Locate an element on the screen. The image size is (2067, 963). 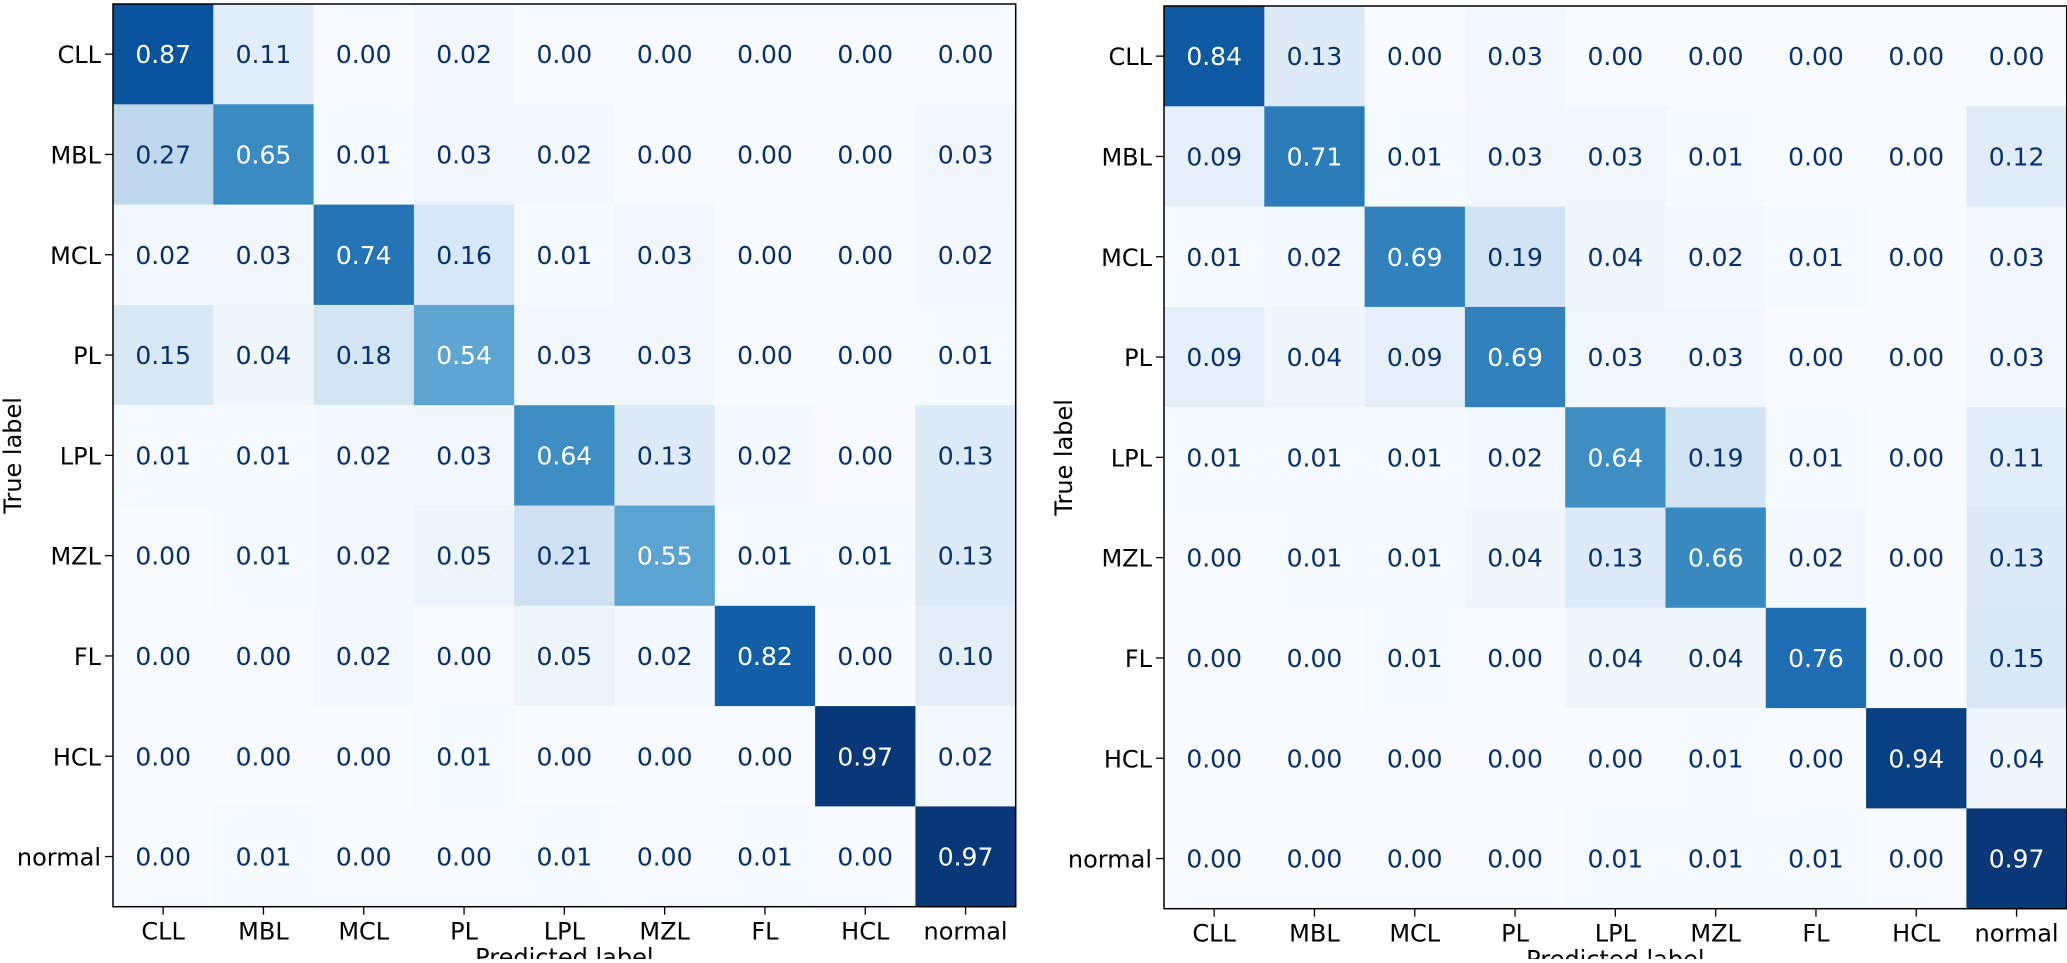
x-tick-label: MZL is located at coordinates (1715, 934).